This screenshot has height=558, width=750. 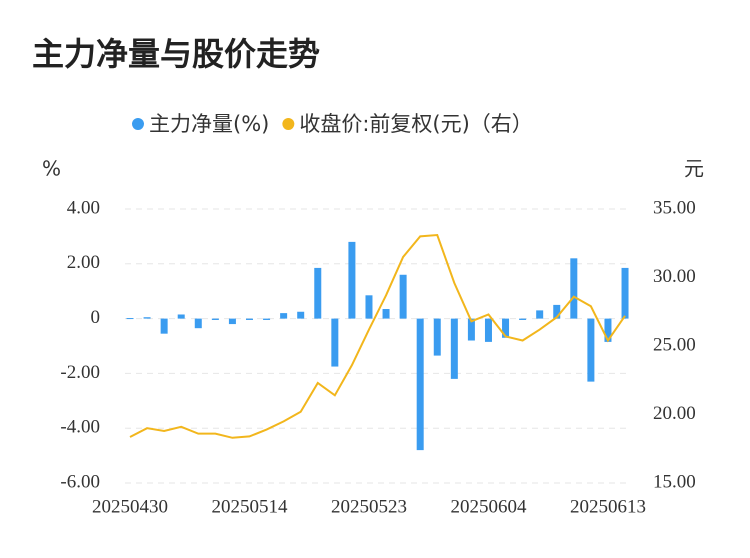 I want to click on y-tick-label: 2.00, so click(x=83, y=262).